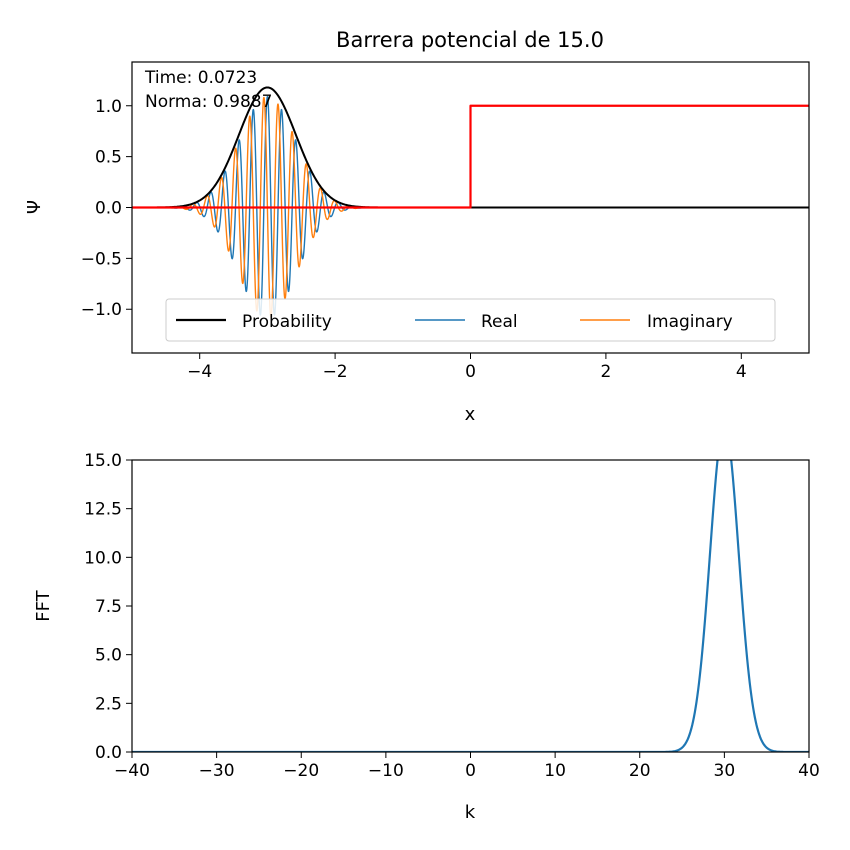  What do you see at coordinates (640, 771) in the screenshot?
I see `bottom-x-tick-label: 20` at bounding box center [640, 771].